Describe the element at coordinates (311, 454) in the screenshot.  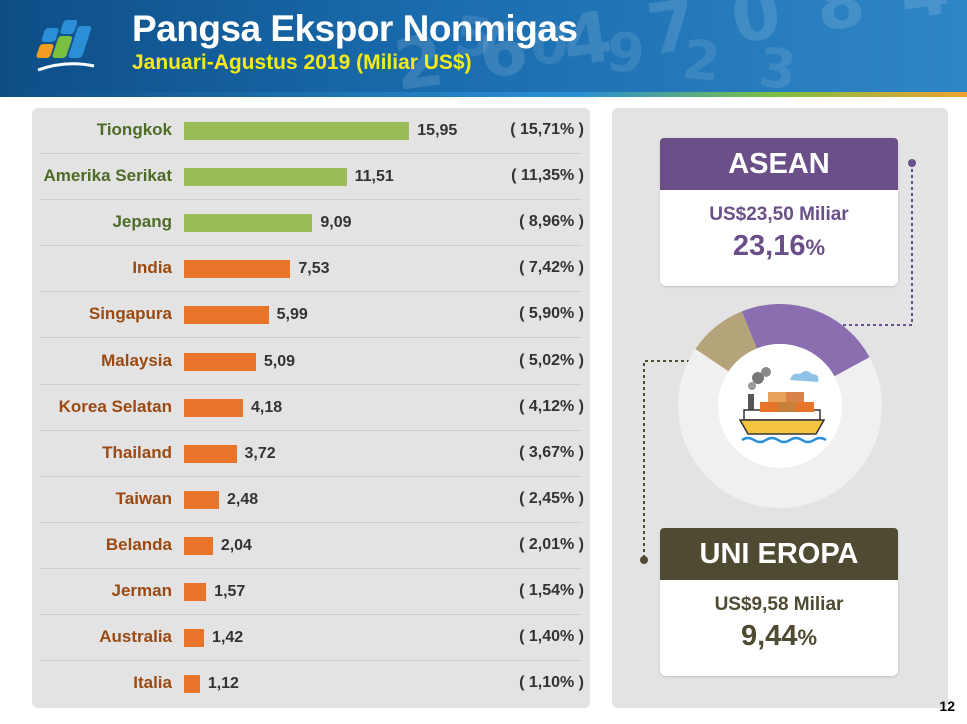
I see `bar-row: Thailand 3,72 ( 3,67% )` at that location.